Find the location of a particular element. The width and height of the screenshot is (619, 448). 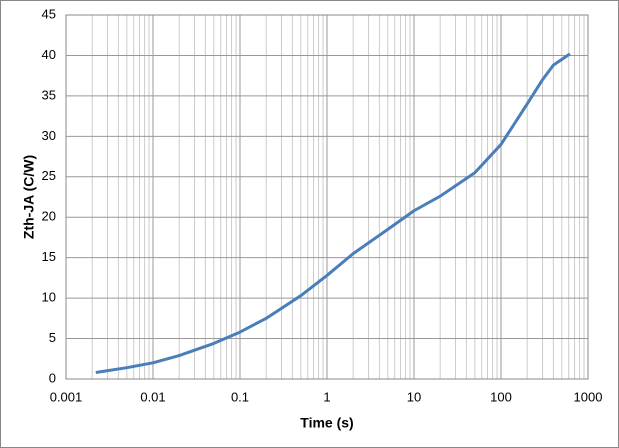

y-tick-label: 10 is located at coordinates (49, 297).